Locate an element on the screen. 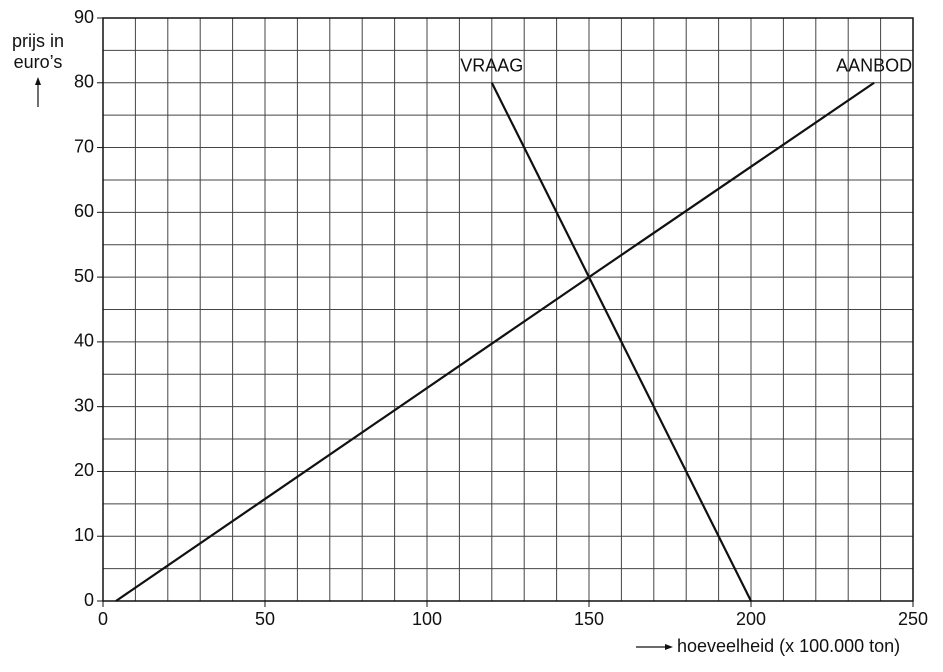  y-tick-label: 20 is located at coordinates (84, 470).